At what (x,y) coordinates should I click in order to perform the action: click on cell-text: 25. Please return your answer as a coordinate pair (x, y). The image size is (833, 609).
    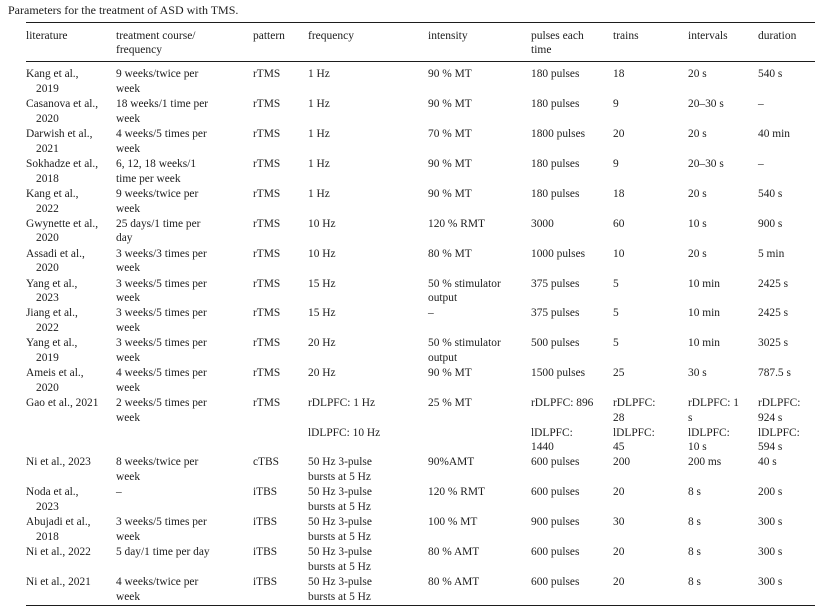
    Looking at the image, I should click on (619, 373).